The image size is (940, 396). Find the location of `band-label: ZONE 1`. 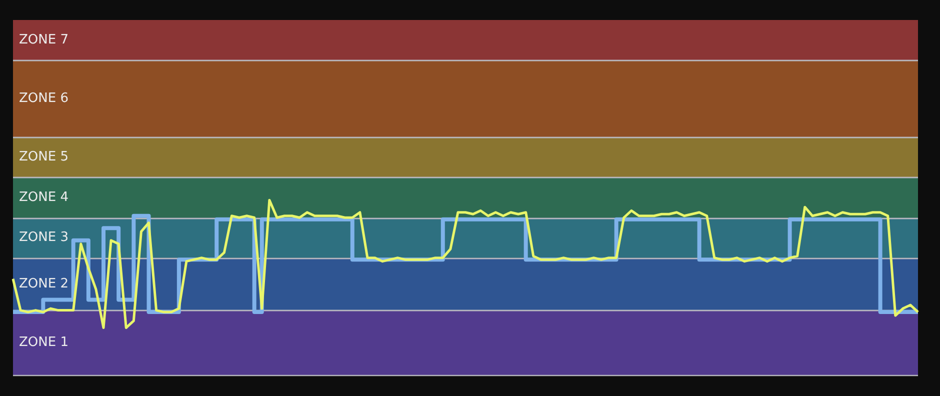

band-label: ZONE 1 is located at coordinates (43, 342).